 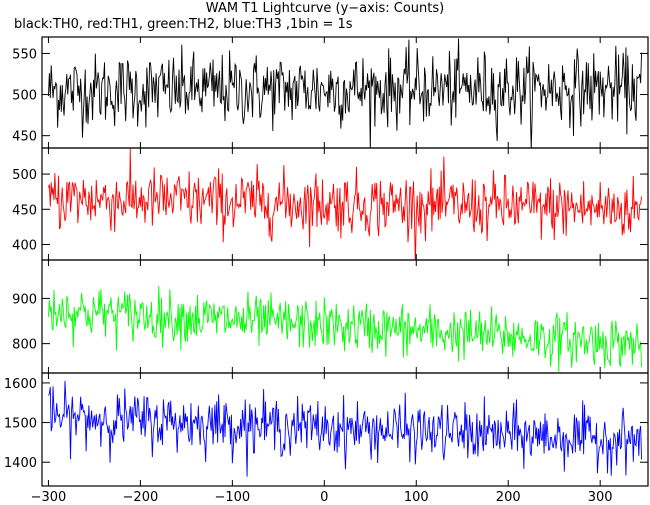 What do you see at coordinates (24, 345) in the screenshot?
I see `y-tick-label-2-0: 800` at bounding box center [24, 345].